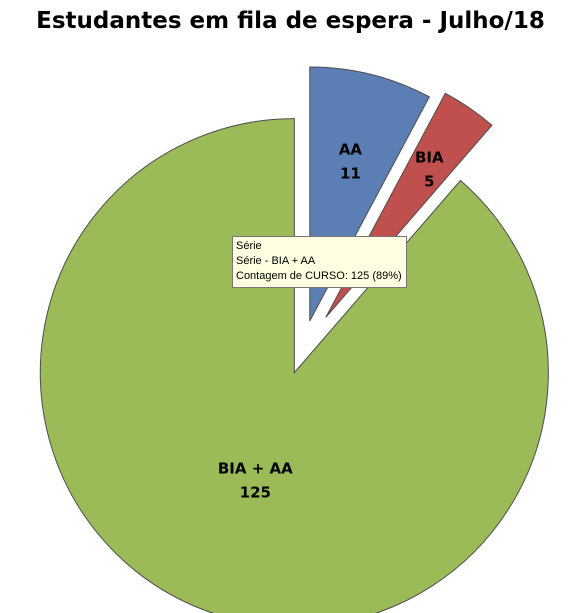 The image size is (581, 613). I want to click on slice-label-name: AA, so click(351, 149).